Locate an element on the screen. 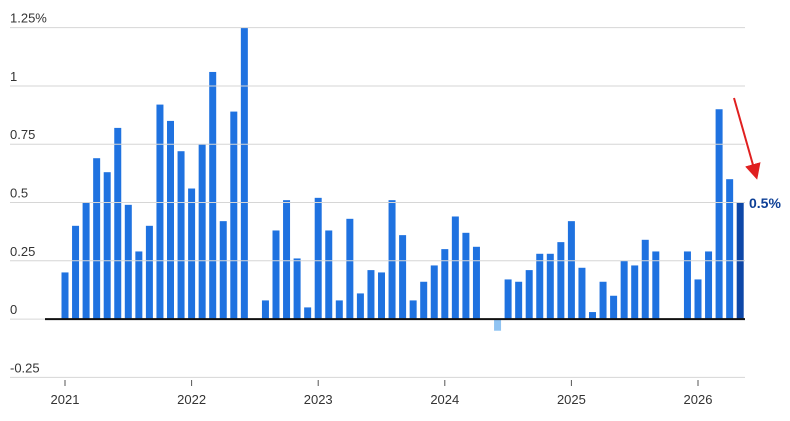 This screenshot has height=421, width=790. y-tick-label: 0 is located at coordinates (13, 309).